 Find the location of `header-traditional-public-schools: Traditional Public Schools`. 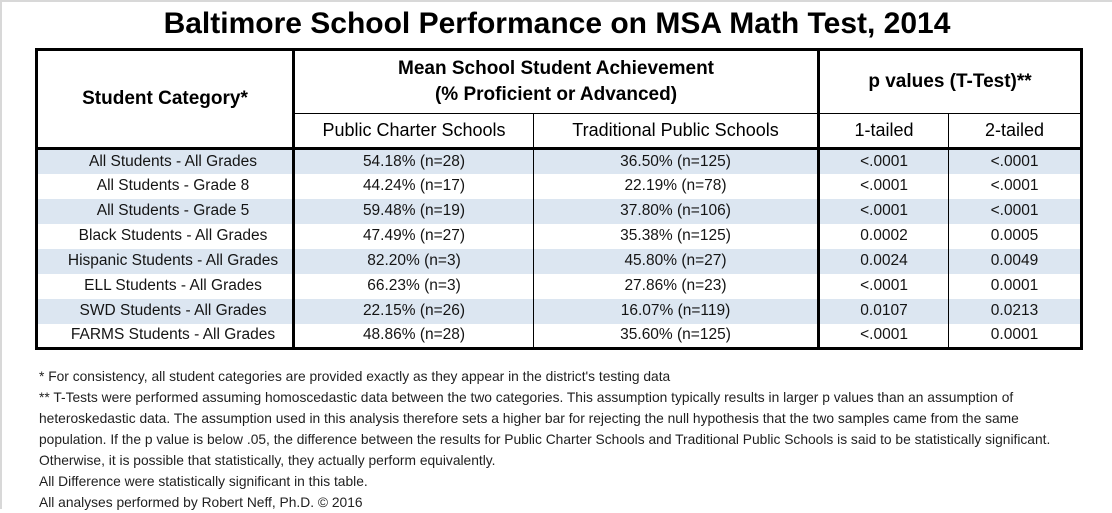

header-traditional-public-schools: Traditional Public Schools is located at coordinates (677, 131).